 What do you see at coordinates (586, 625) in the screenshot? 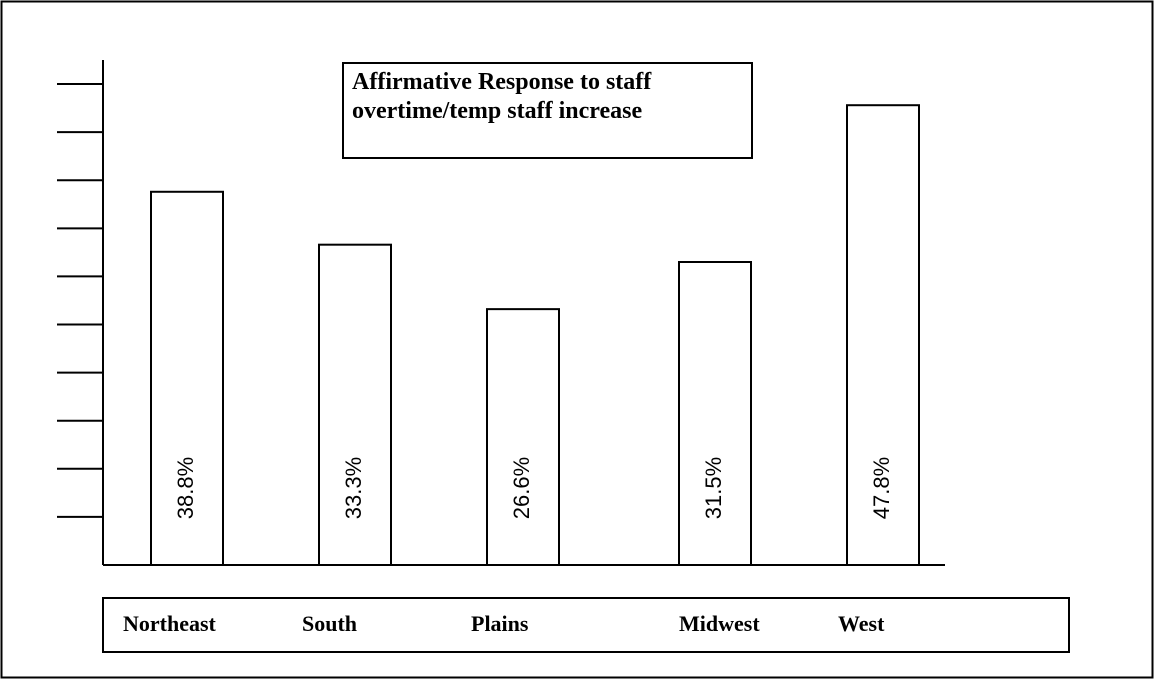
I see `category-box` at bounding box center [586, 625].